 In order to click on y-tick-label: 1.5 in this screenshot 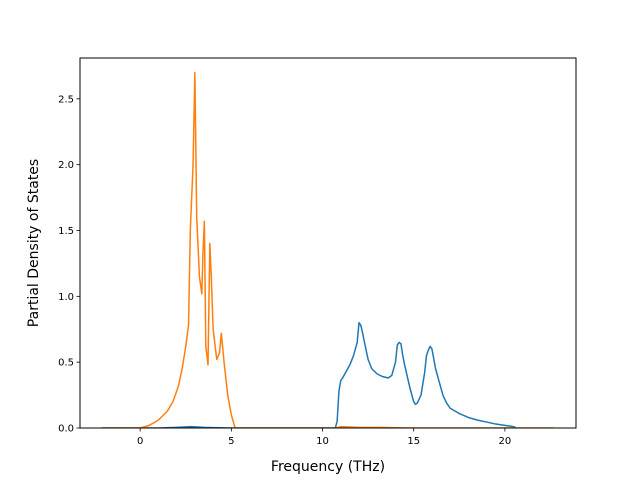, I will do `click(66, 231)`.